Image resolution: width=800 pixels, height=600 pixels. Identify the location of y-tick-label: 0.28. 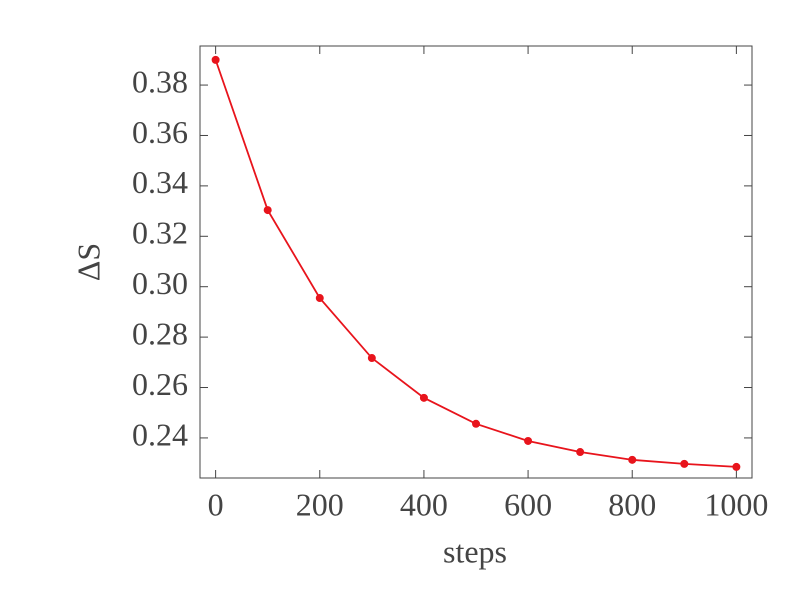
(160, 333).